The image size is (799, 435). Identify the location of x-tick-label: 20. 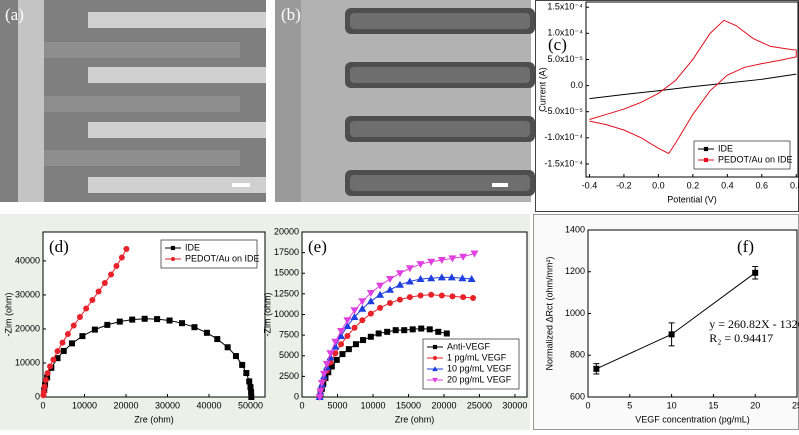
(755, 405).